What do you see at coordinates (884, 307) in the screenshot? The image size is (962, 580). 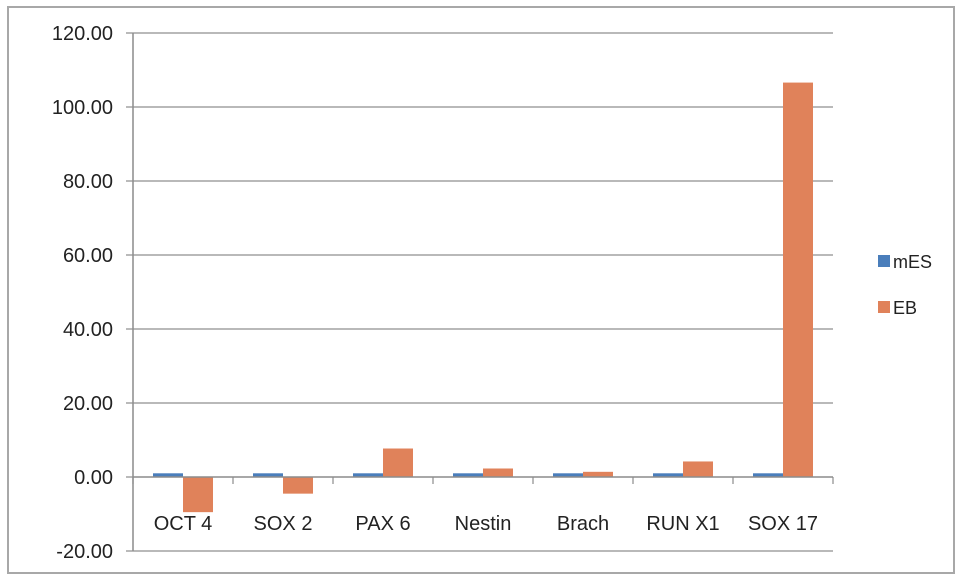 I see `legend-swatch-eb` at bounding box center [884, 307].